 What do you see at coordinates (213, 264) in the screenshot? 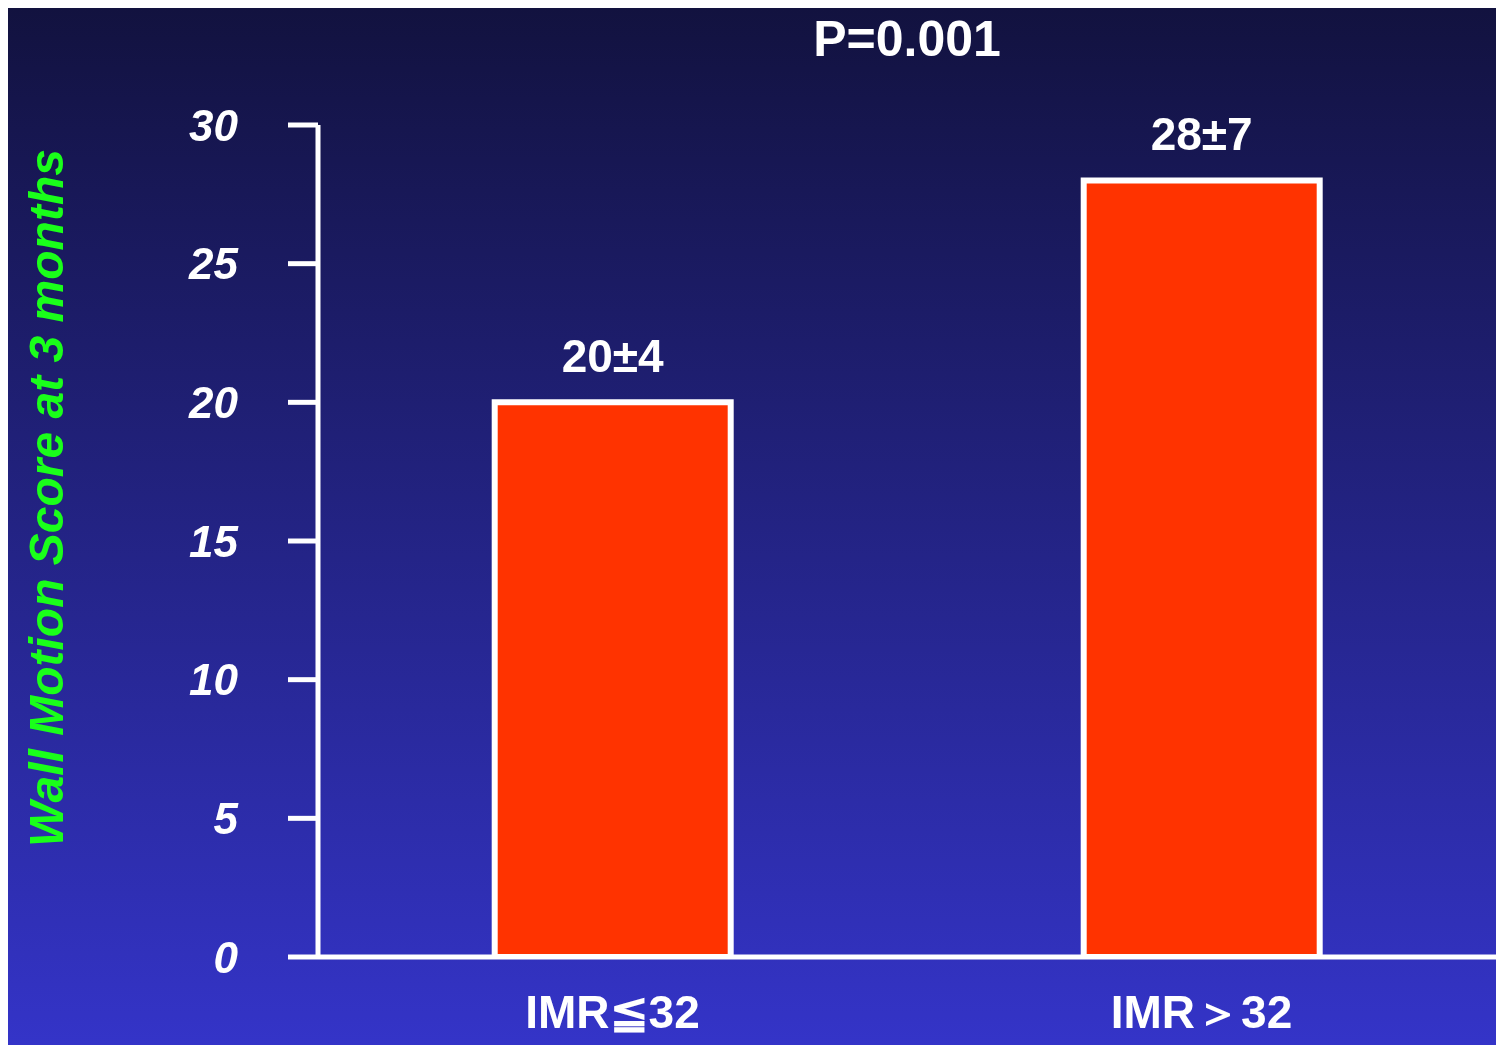
I see `y-tick-label: 25` at bounding box center [213, 264].